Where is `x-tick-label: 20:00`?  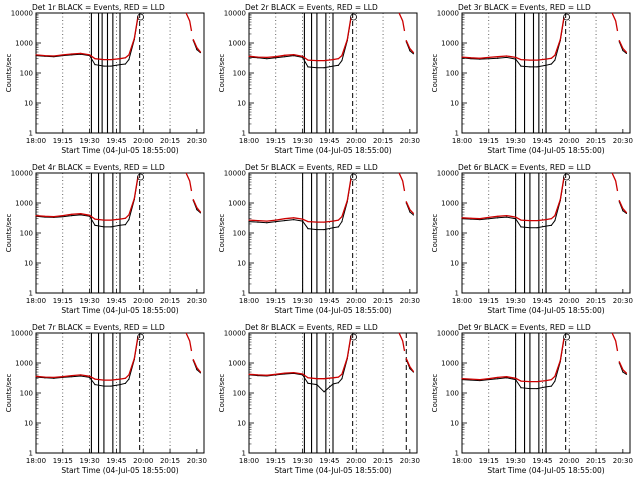
x-tick-label: 20:00 is located at coordinates (143, 141).